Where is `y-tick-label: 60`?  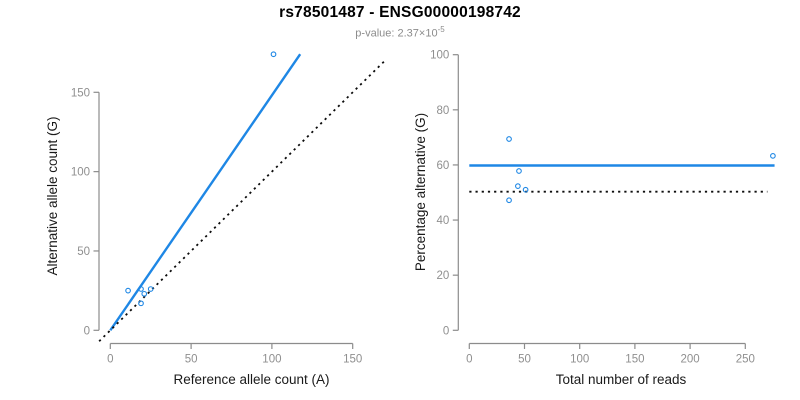
y-tick-label: 60 is located at coordinates (443, 166).